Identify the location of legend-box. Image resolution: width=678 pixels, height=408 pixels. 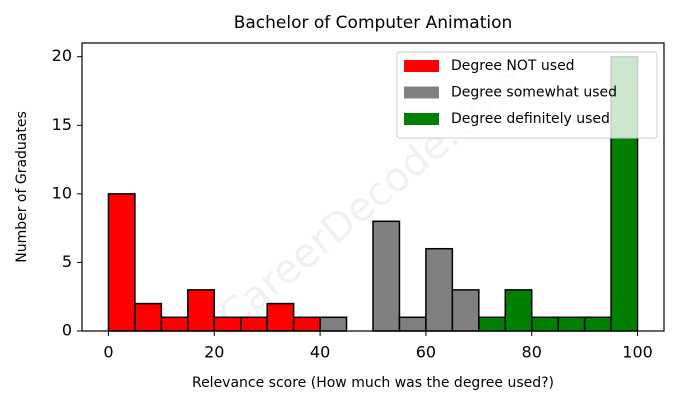
(527, 95).